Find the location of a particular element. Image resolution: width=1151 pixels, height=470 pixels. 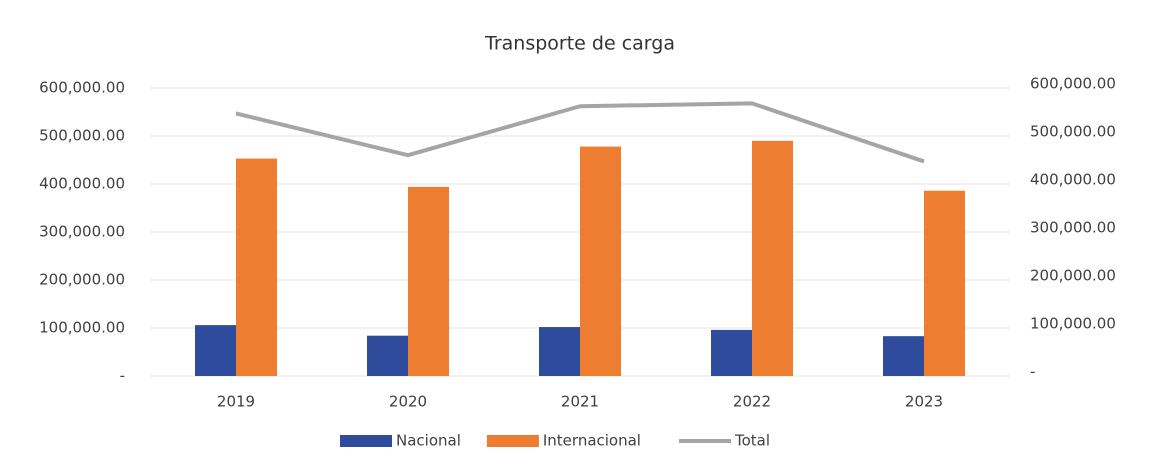

y-tick-label: - is located at coordinates (122, 376).